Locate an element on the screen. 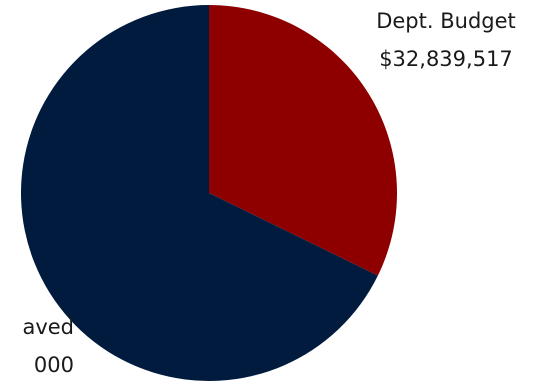  slice-label: Dept. Budget is located at coordinates (446, 21).